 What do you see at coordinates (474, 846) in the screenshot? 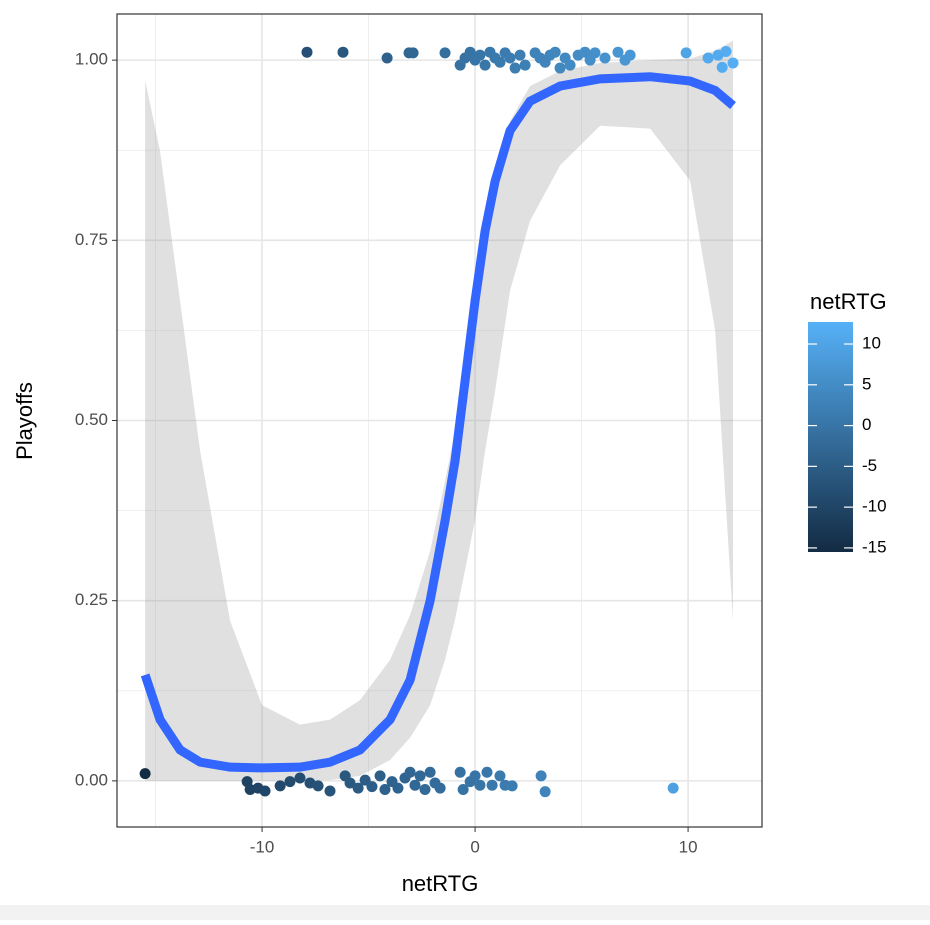
I see `x-tick-label: 0` at bounding box center [474, 846].